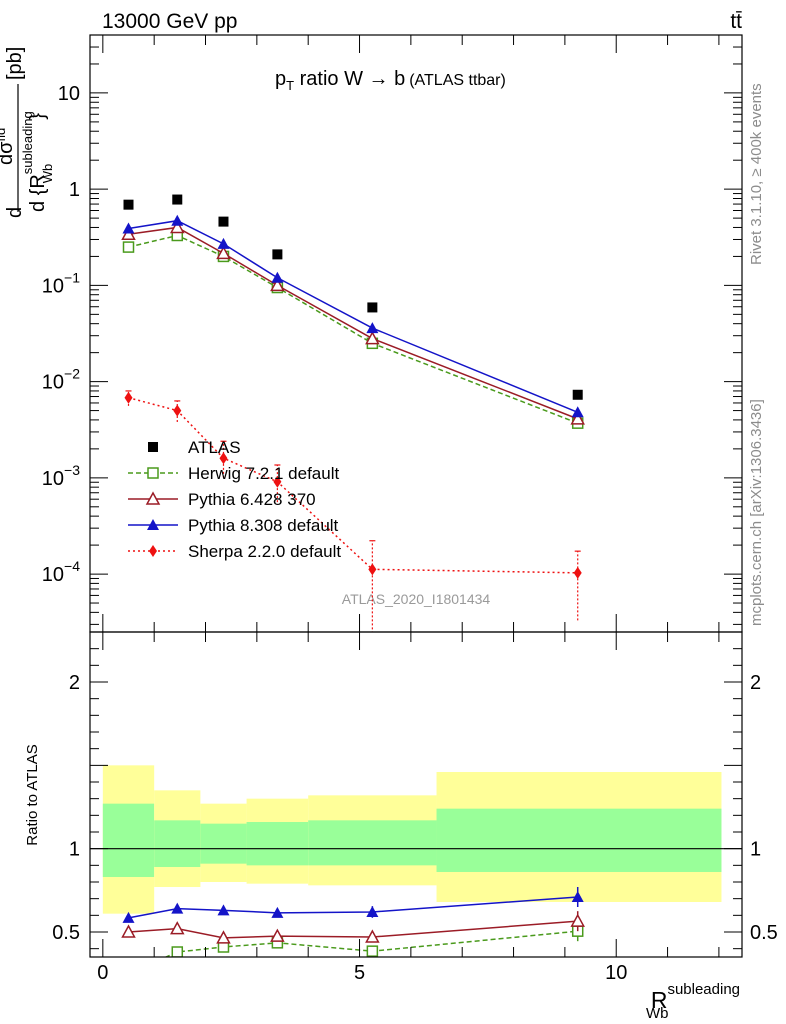  What do you see at coordinates (32, 794) in the screenshot?
I see `ratio-y-axis-label: Ratio to ATLAS` at bounding box center [32, 794].